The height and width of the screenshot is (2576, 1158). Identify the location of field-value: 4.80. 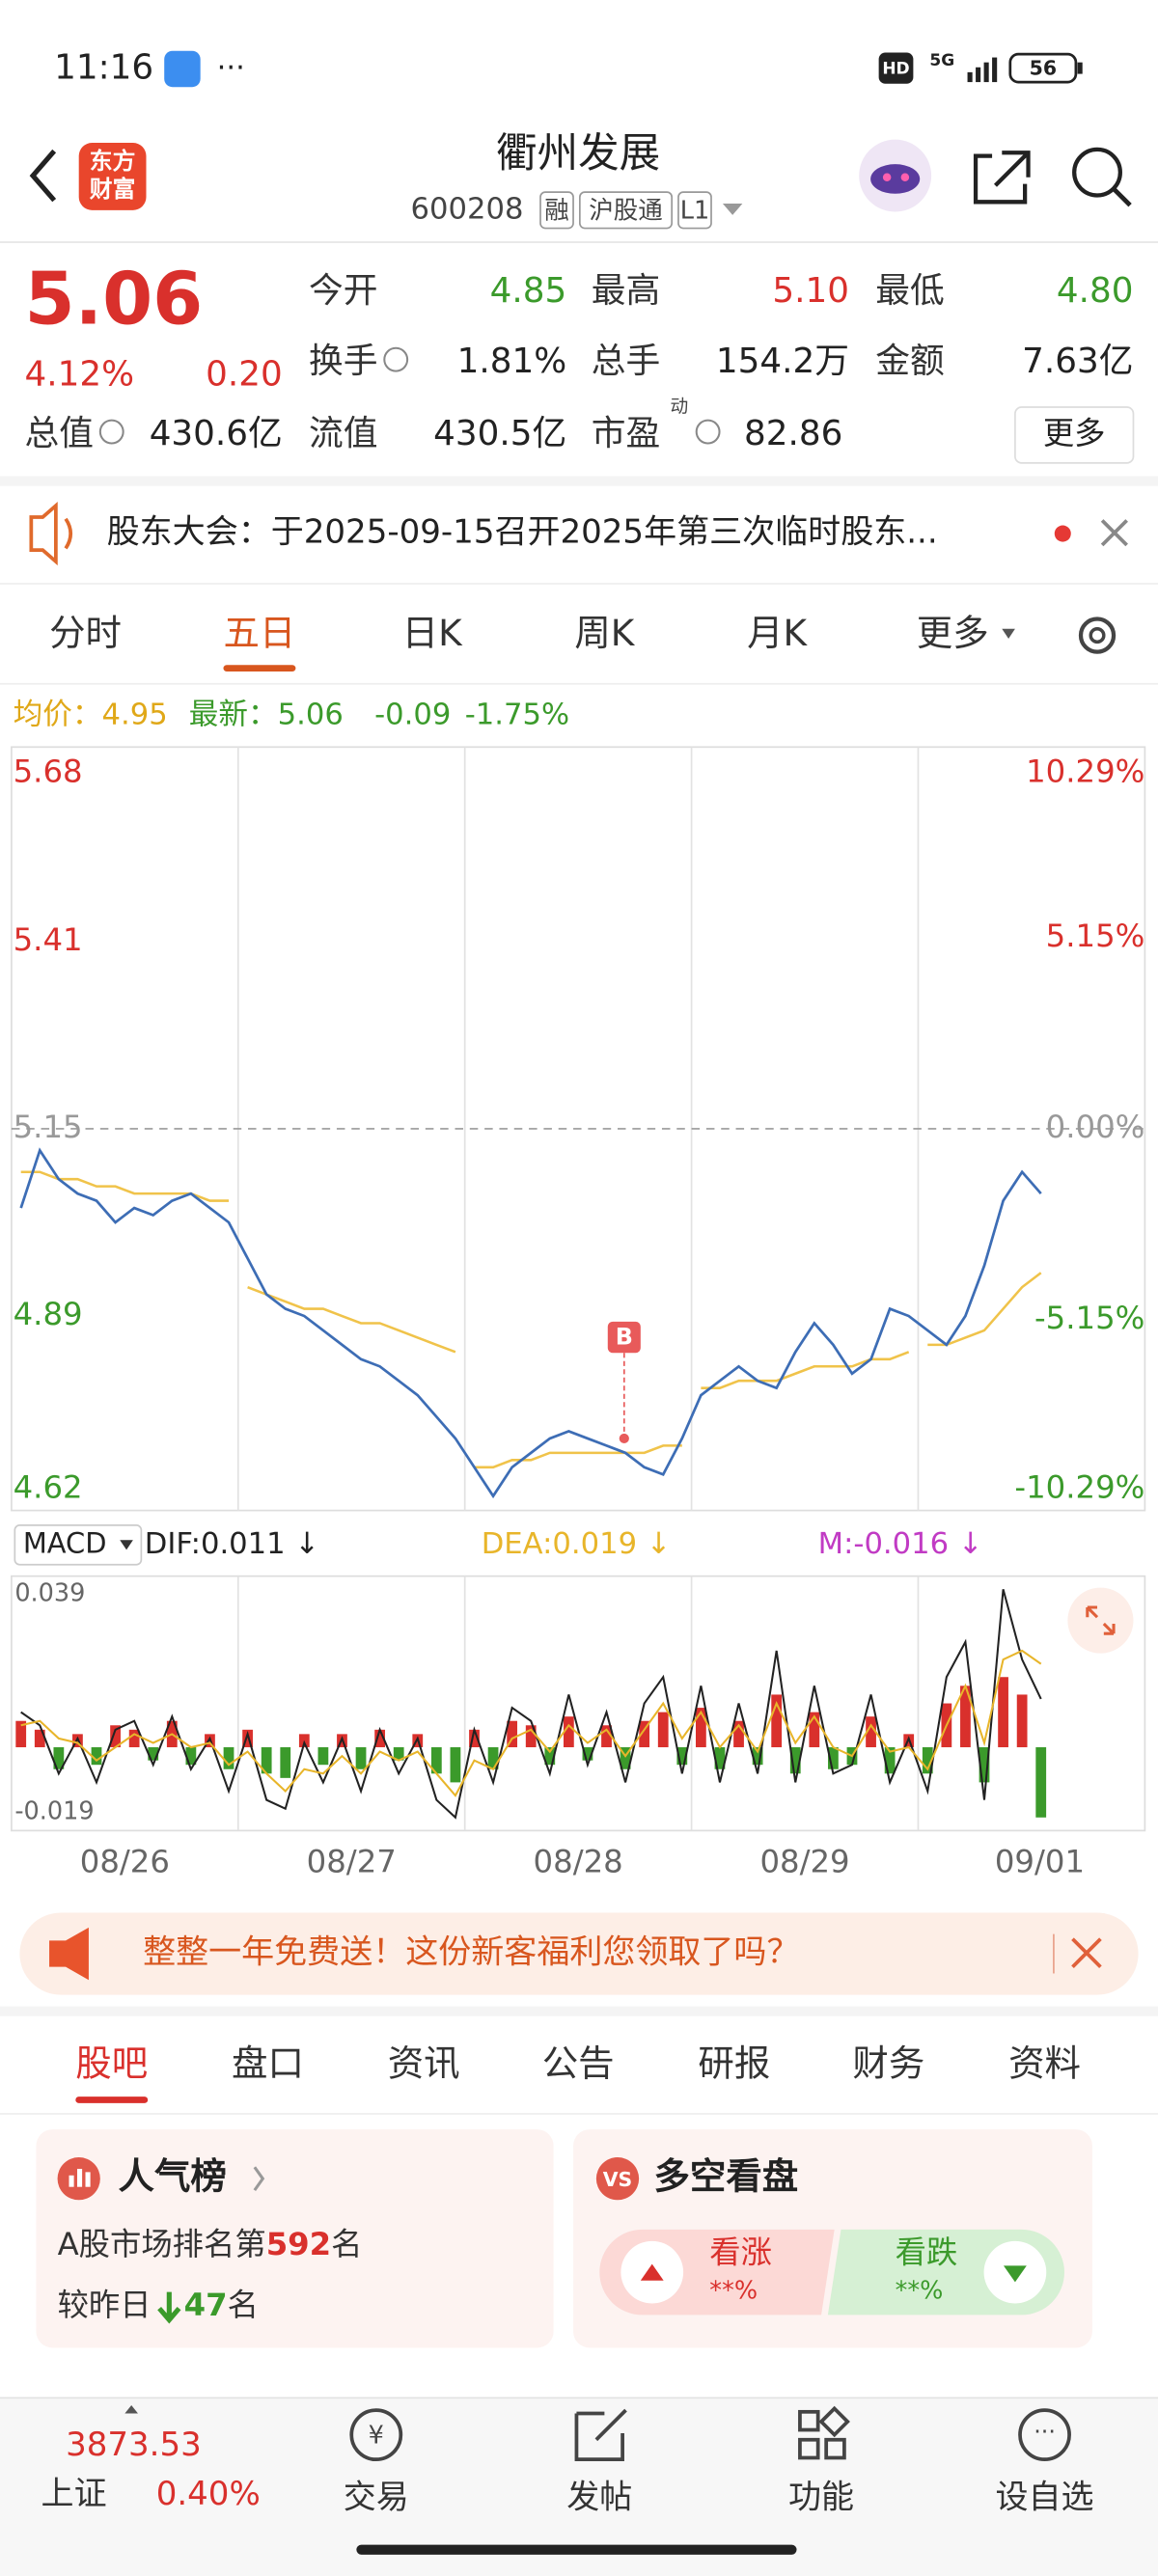
(1095, 291).